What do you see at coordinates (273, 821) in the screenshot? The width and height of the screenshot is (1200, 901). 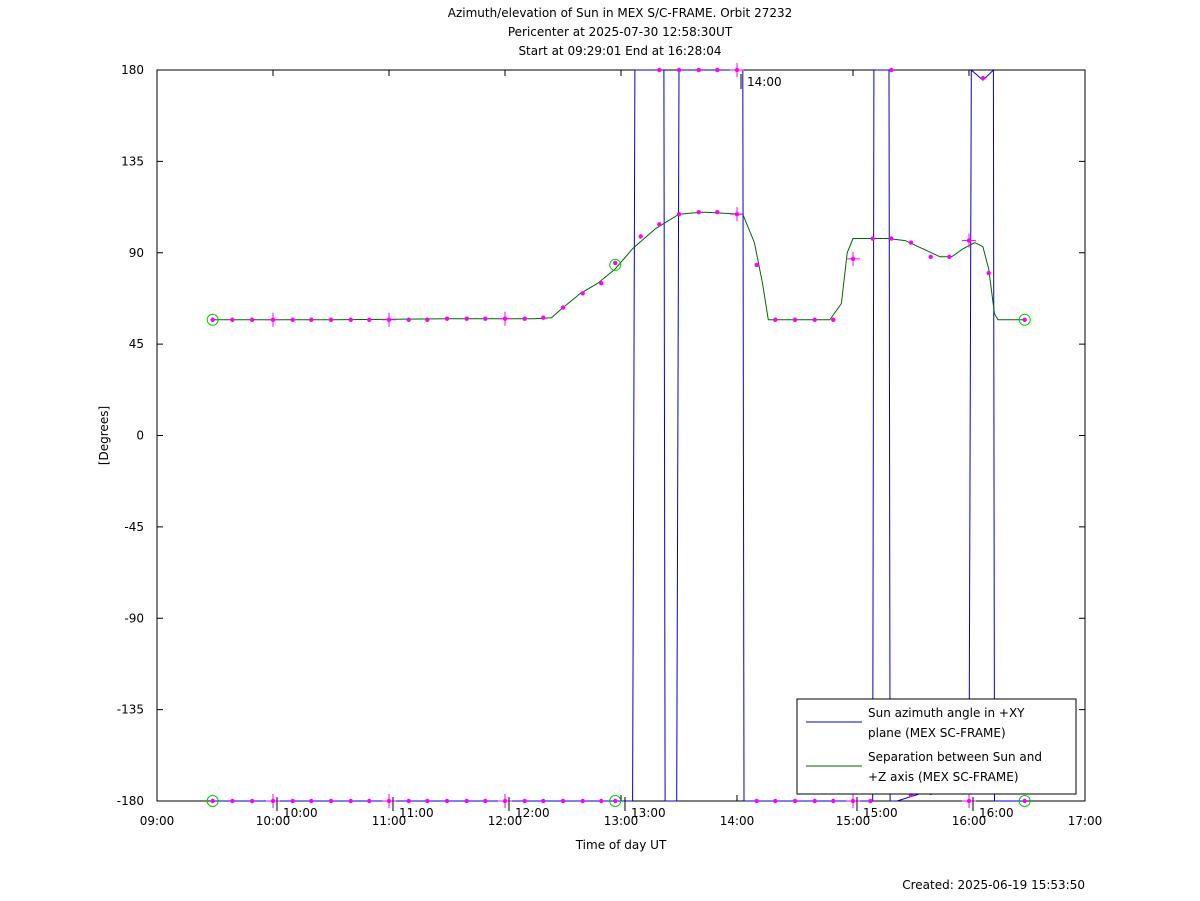 I see `x-tick-label: 10:00` at bounding box center [273, 821].